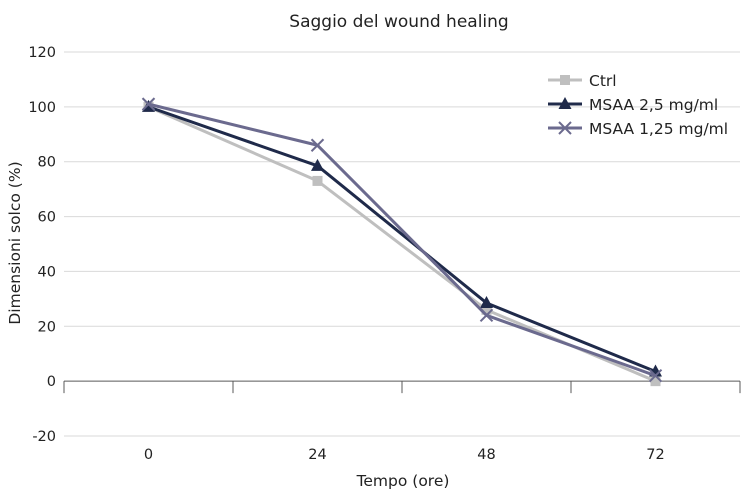 This screenshot has height=500, width=750. Describe the element at coordinates (42, 108) in the screenshot. I see `y-tick-label: 100` at that location.